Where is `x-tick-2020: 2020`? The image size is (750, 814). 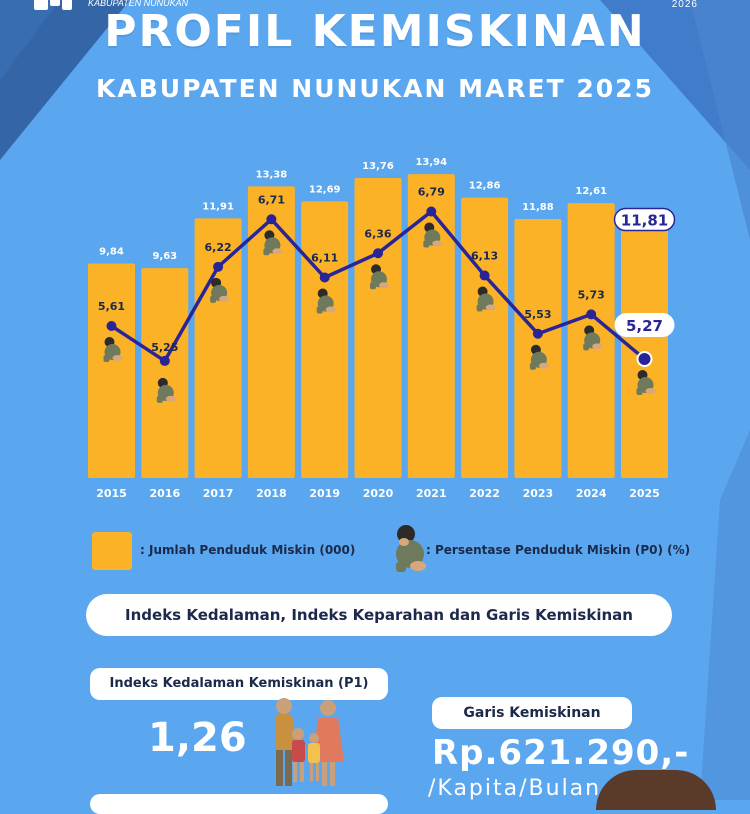 x-tick-2020: 2020 is located at coordinates (378, 493).